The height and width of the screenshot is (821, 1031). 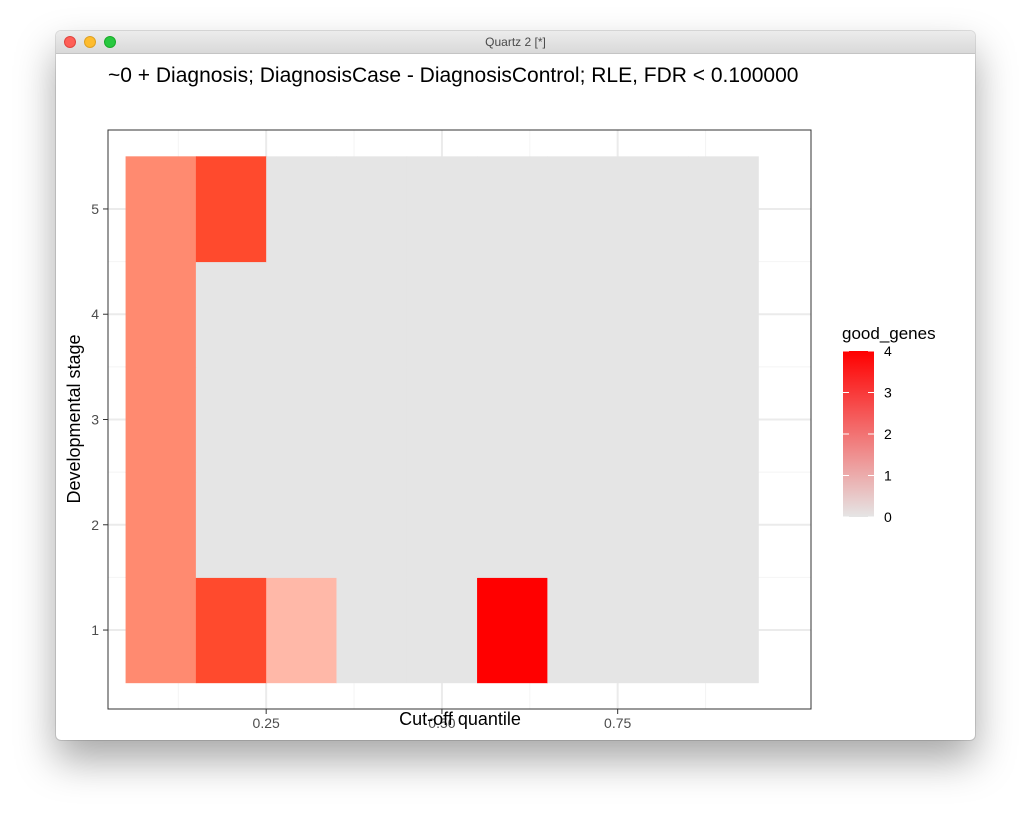 What do you see at coordinates (74, 418) in the screenshot?
I see `y-axis-title: Developmental stage` at bounding box center [74, 418].